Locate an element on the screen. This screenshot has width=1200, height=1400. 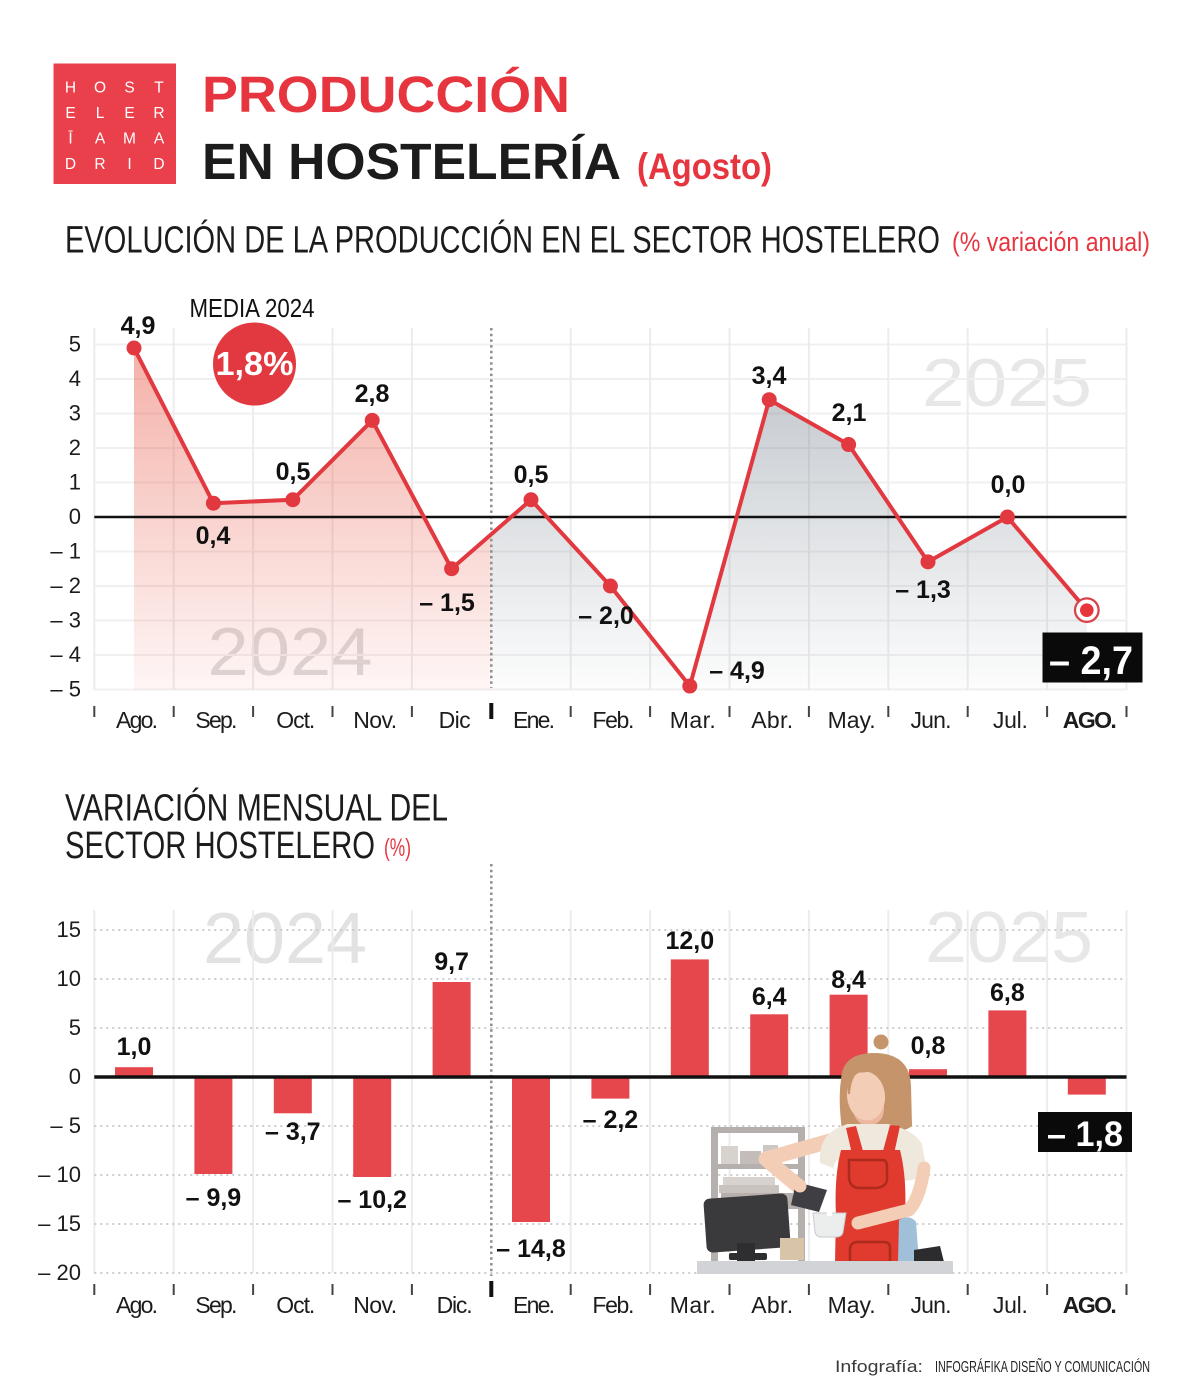
svg-text: 2,8 is located at coordinates (372, 394).